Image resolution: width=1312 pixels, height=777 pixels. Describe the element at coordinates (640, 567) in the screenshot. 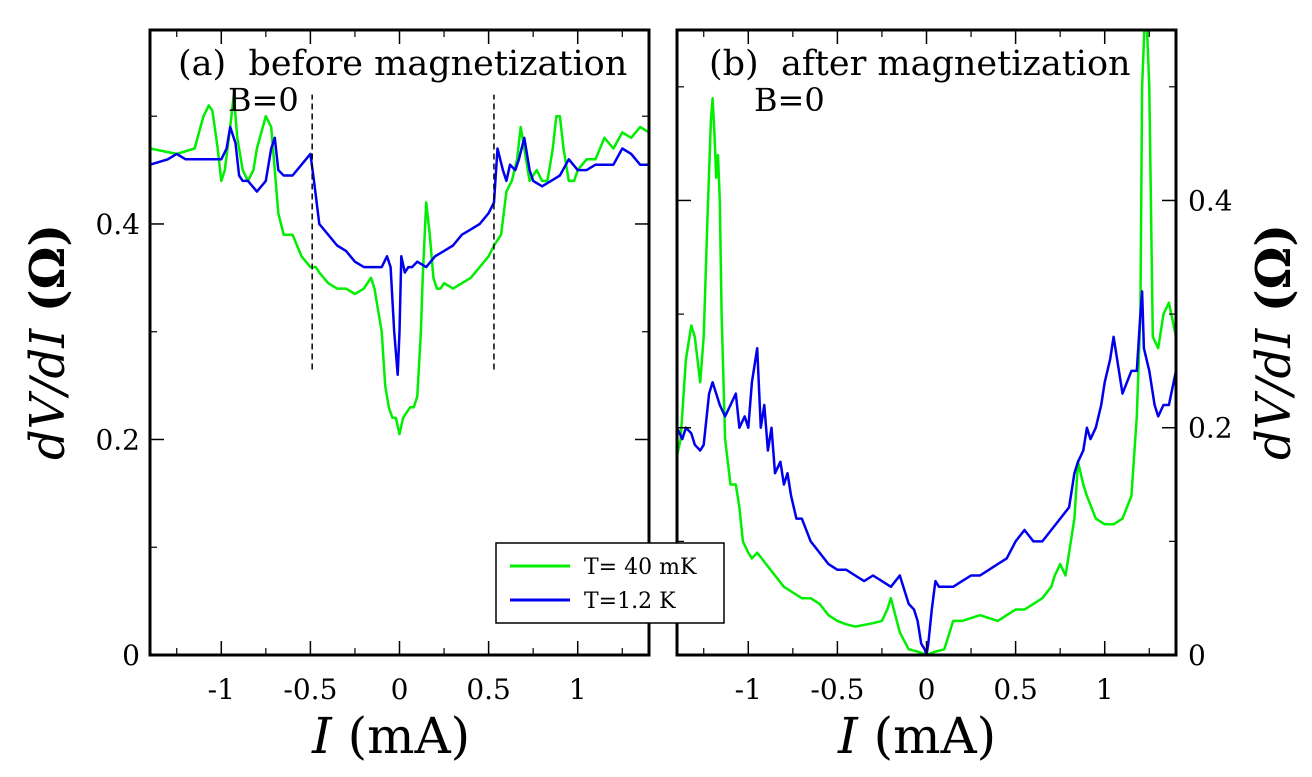

I see `legend-label-40mk: T= 40 mK` at that location.